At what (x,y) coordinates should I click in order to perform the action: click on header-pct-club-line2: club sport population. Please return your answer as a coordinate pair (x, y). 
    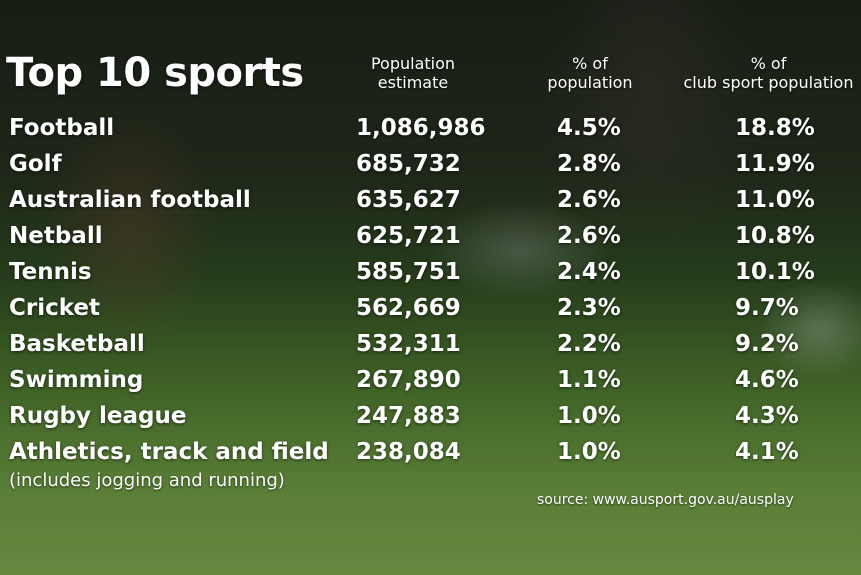
    Looking at the image, I should click on (768, 82).